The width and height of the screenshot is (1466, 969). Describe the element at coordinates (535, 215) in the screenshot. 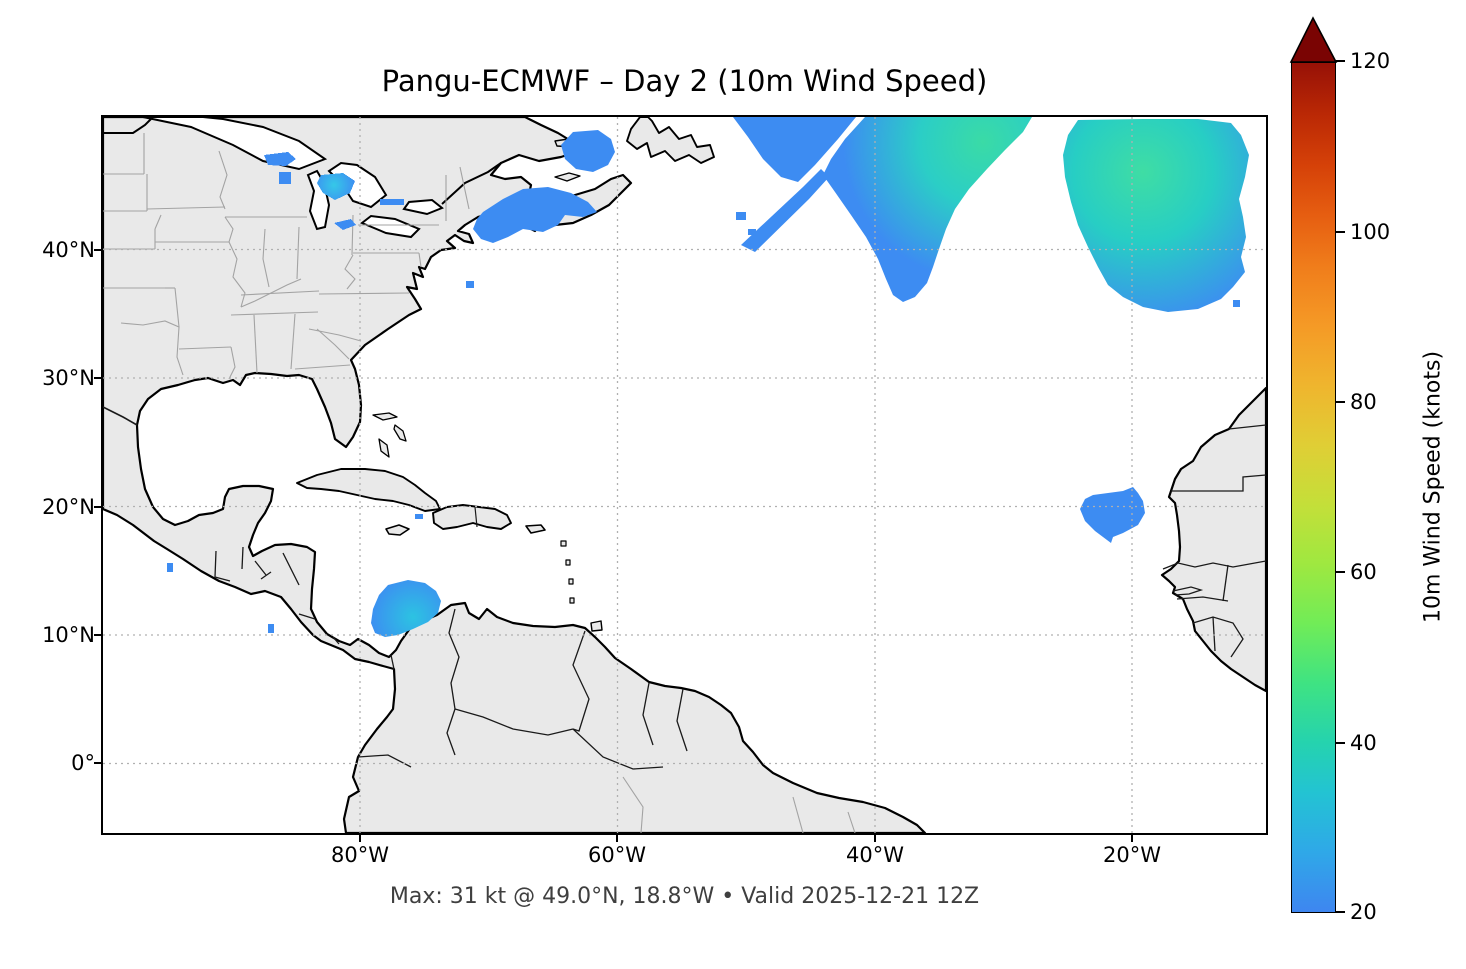

I see `wind-blob-nova-scotia` at that location.